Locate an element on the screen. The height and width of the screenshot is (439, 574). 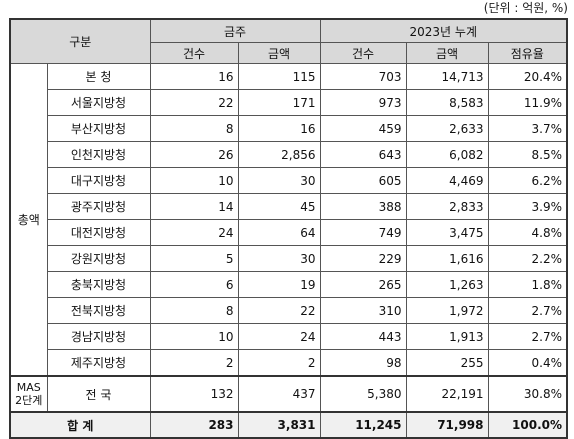
year-amount: 22,191 is located at coordinates (447, 394).